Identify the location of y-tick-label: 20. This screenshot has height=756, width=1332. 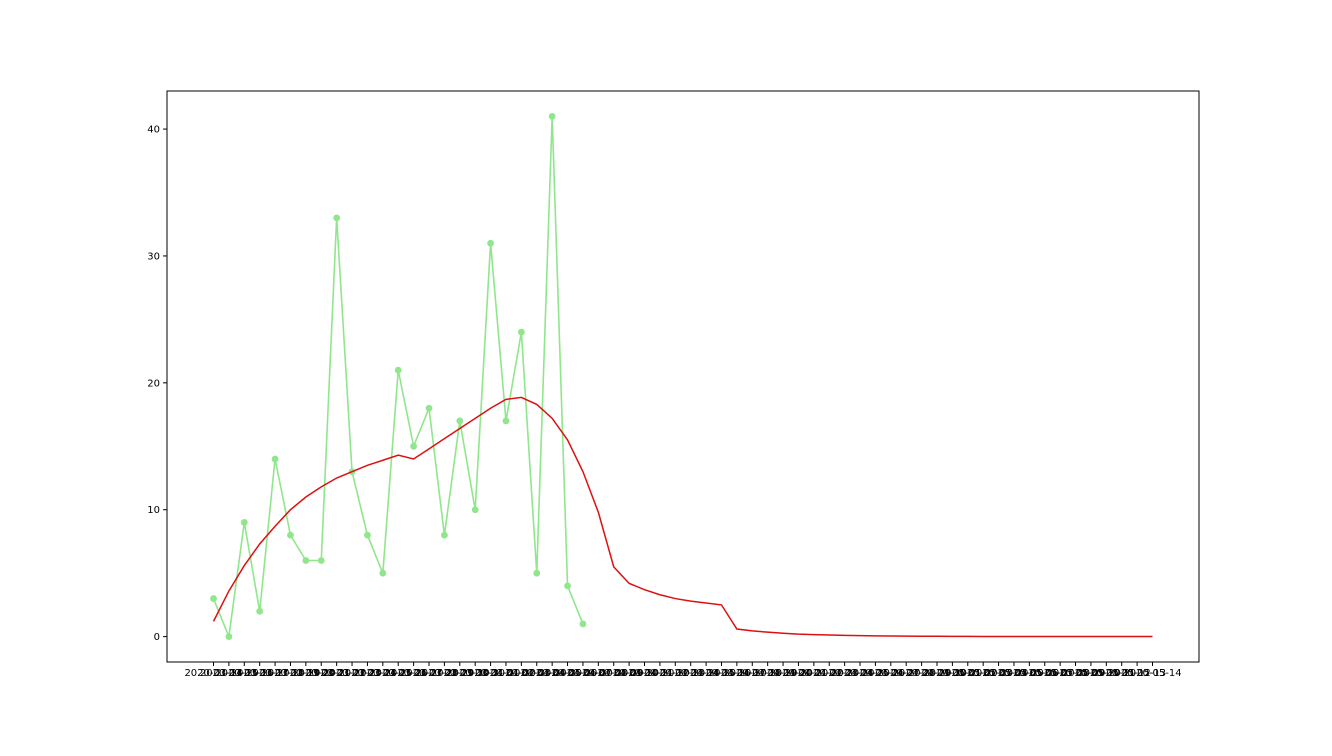
(153, 383).